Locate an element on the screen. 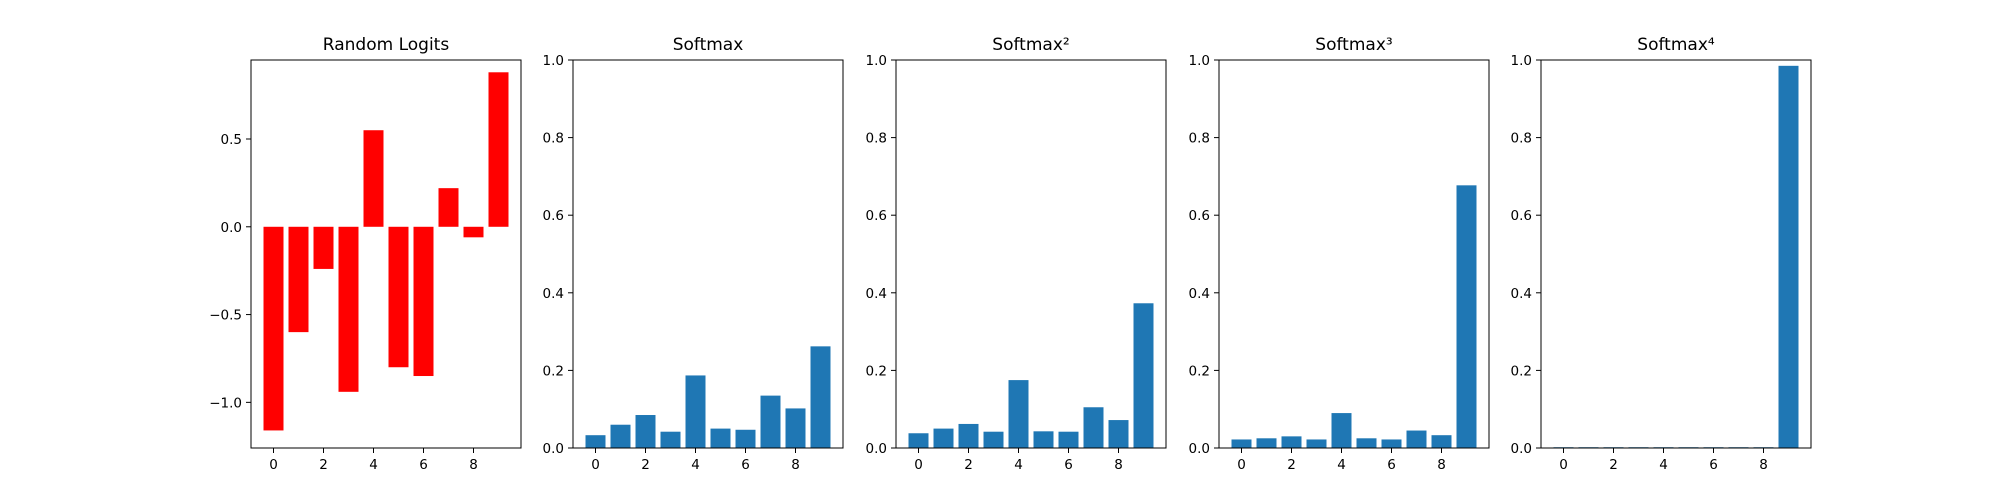  x-tick-label-3-3: 6 is located at coordinates (1391, 465).